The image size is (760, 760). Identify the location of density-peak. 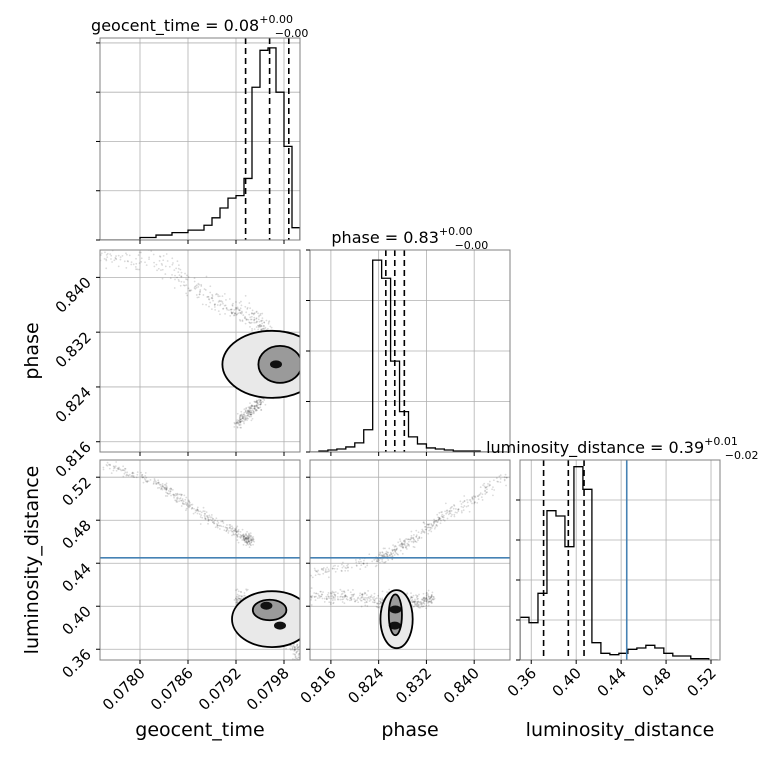
(266, 605).